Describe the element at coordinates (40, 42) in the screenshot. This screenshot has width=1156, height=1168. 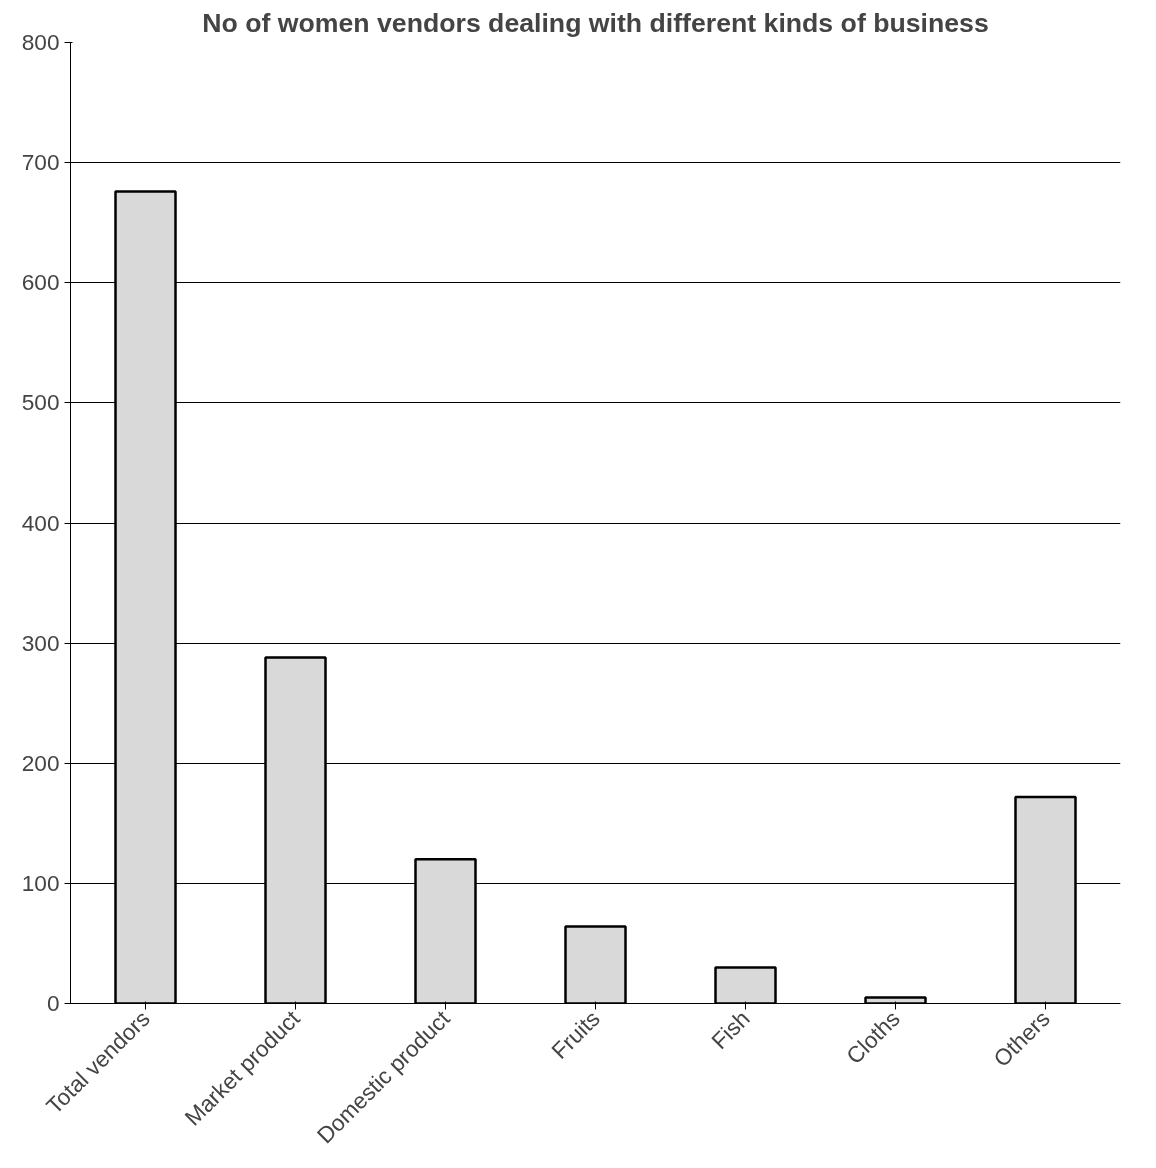
I see `y-tick-label: 800` at that location.